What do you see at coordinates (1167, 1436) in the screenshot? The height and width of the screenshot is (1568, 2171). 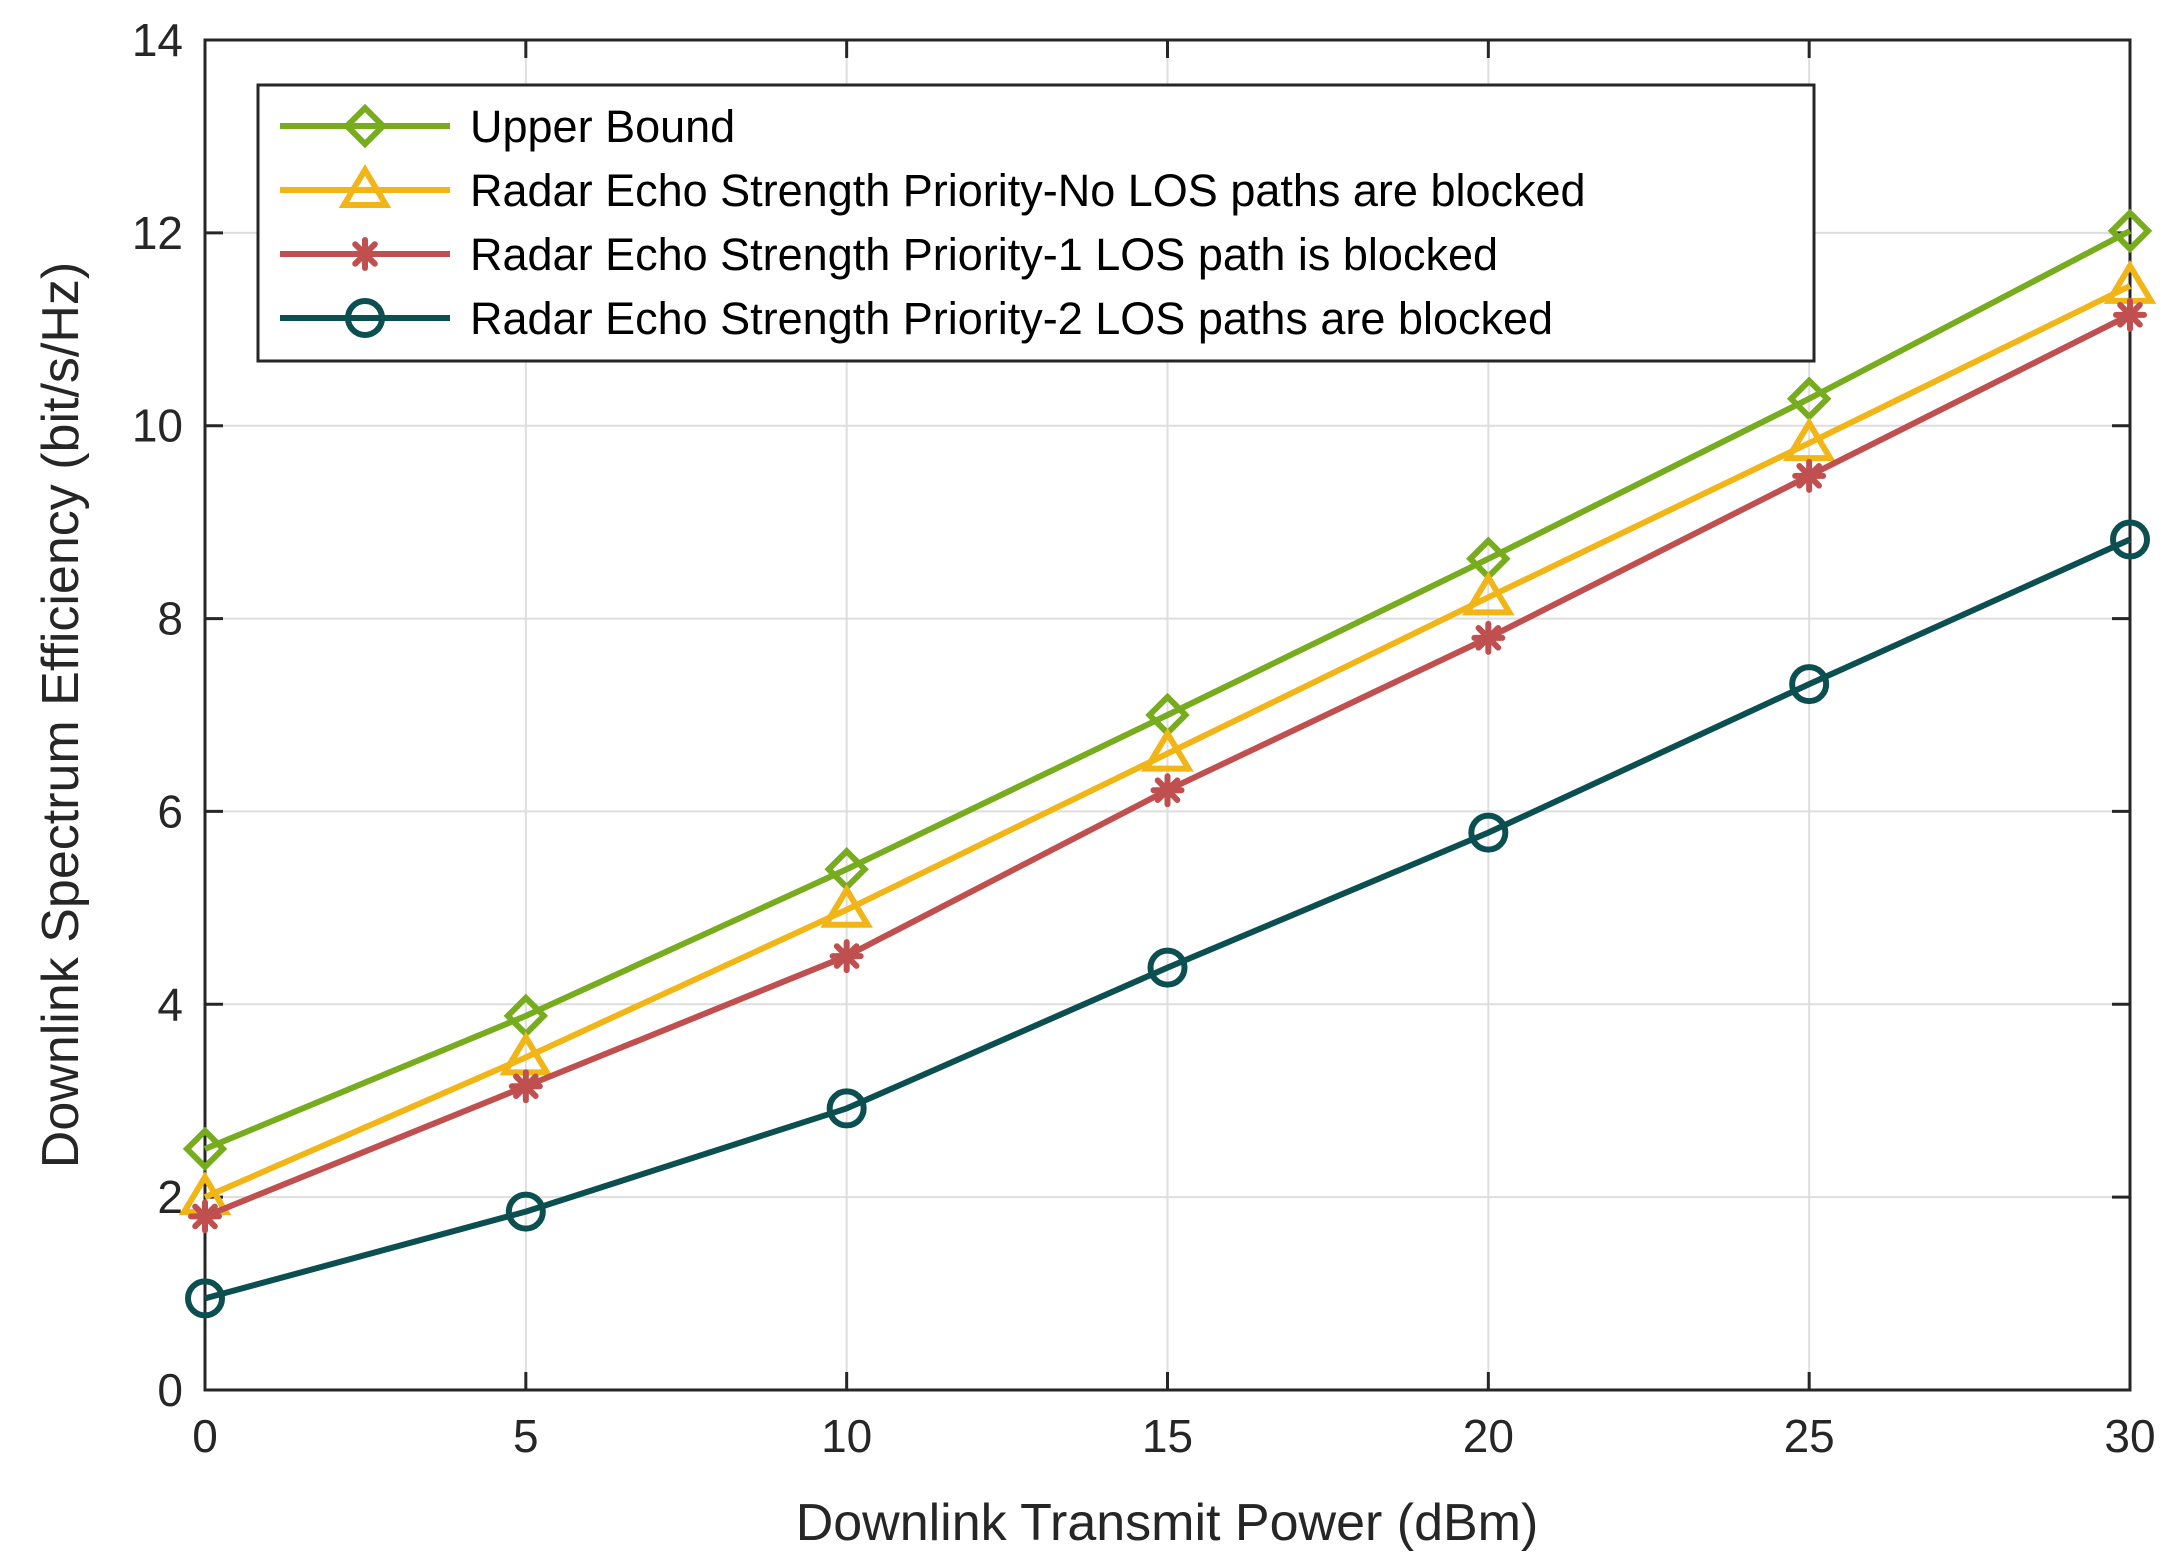 I see `x-tick-label: 15` at bounding box center [1167, 1436].